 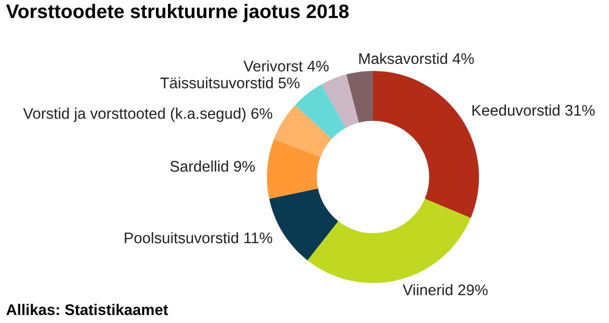 I want to click on slice-label: Täissuitsuvorstid 5%, so click(x=230, y=82).